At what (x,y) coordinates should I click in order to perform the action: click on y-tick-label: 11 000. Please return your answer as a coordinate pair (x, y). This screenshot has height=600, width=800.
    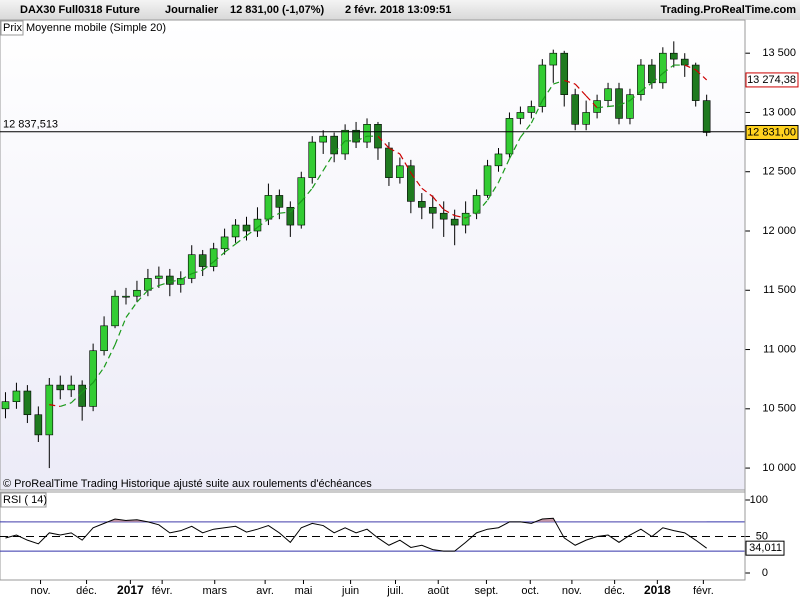
    Looking at the image, I should click on (779, 349).